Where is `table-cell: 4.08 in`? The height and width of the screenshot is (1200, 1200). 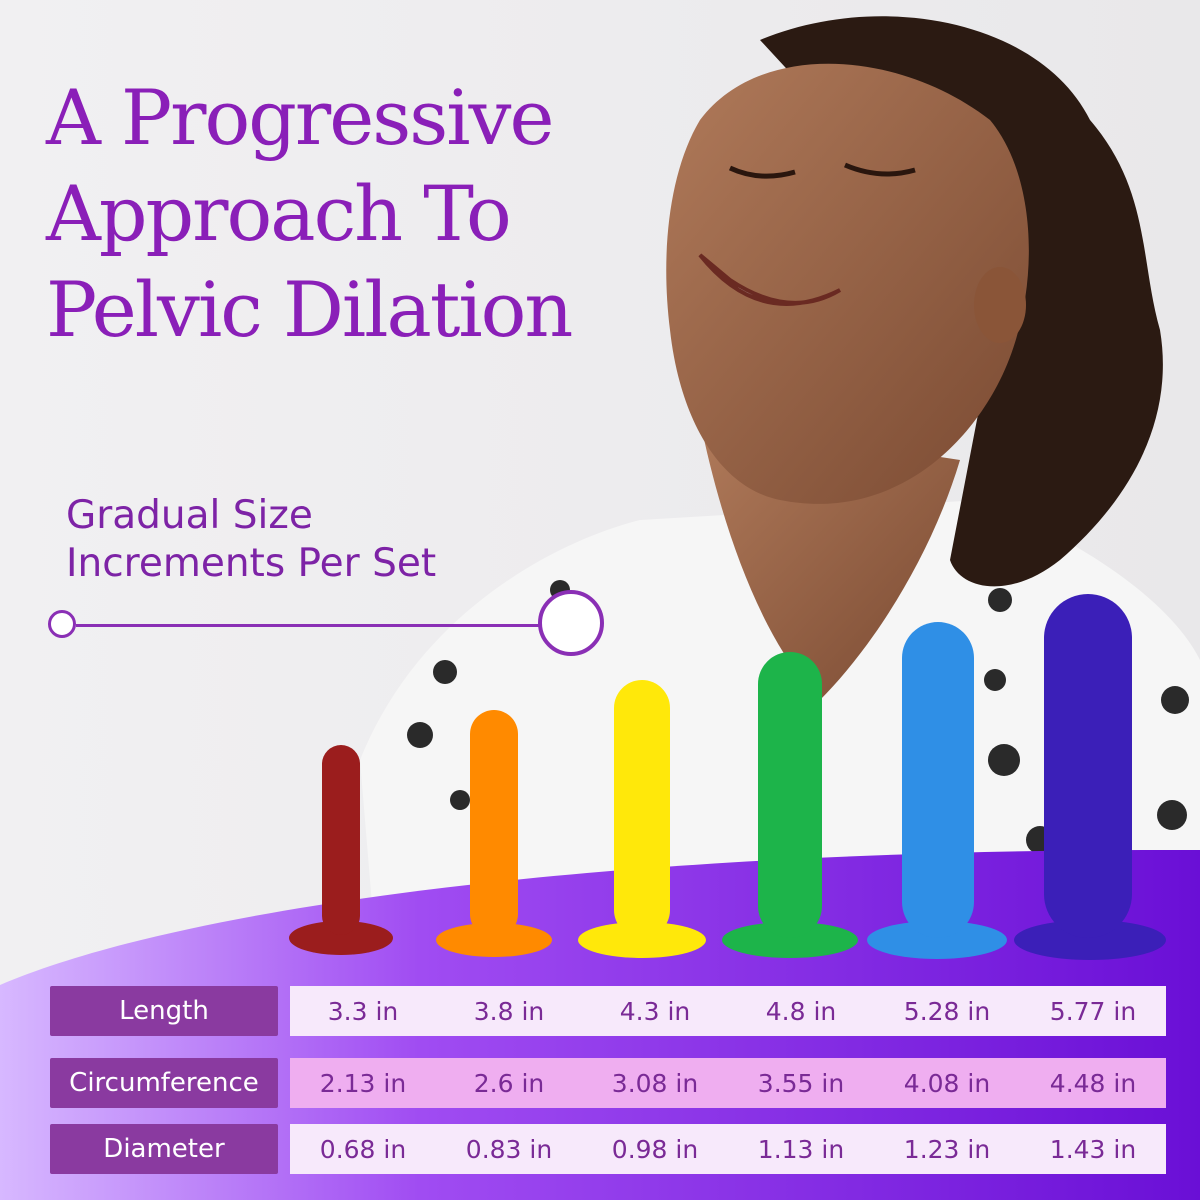
table-cell: 4.08 in is located at coordinates (947, 1083).